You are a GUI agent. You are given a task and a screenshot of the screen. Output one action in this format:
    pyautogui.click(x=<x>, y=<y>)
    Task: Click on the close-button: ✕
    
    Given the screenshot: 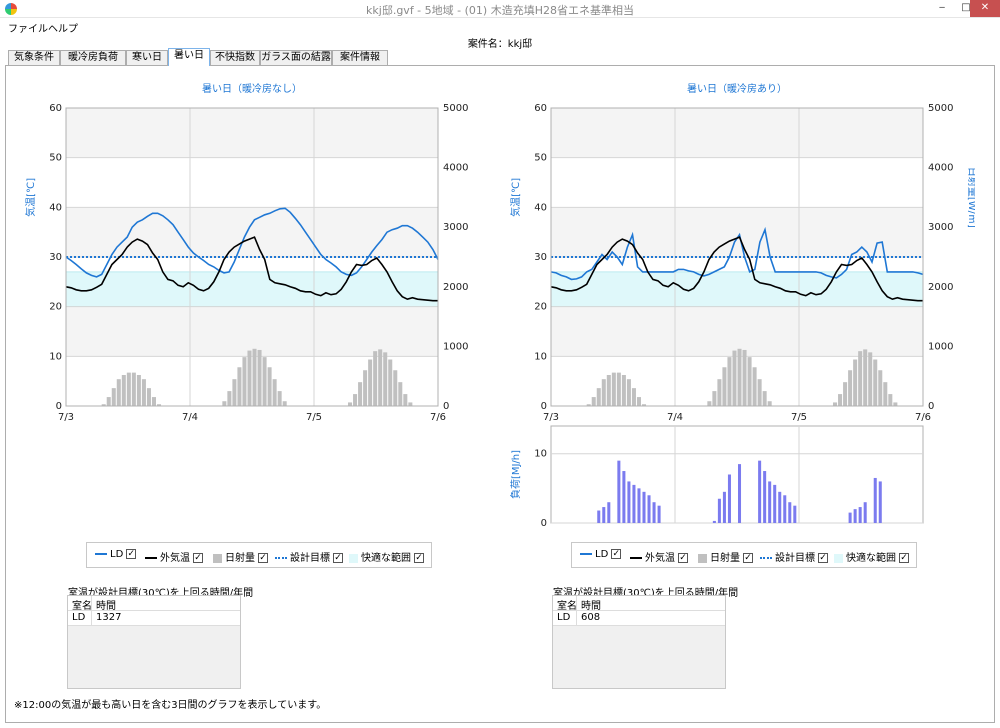 What is the action you would take?
    pyautogui.click(x=985, y=8)
    